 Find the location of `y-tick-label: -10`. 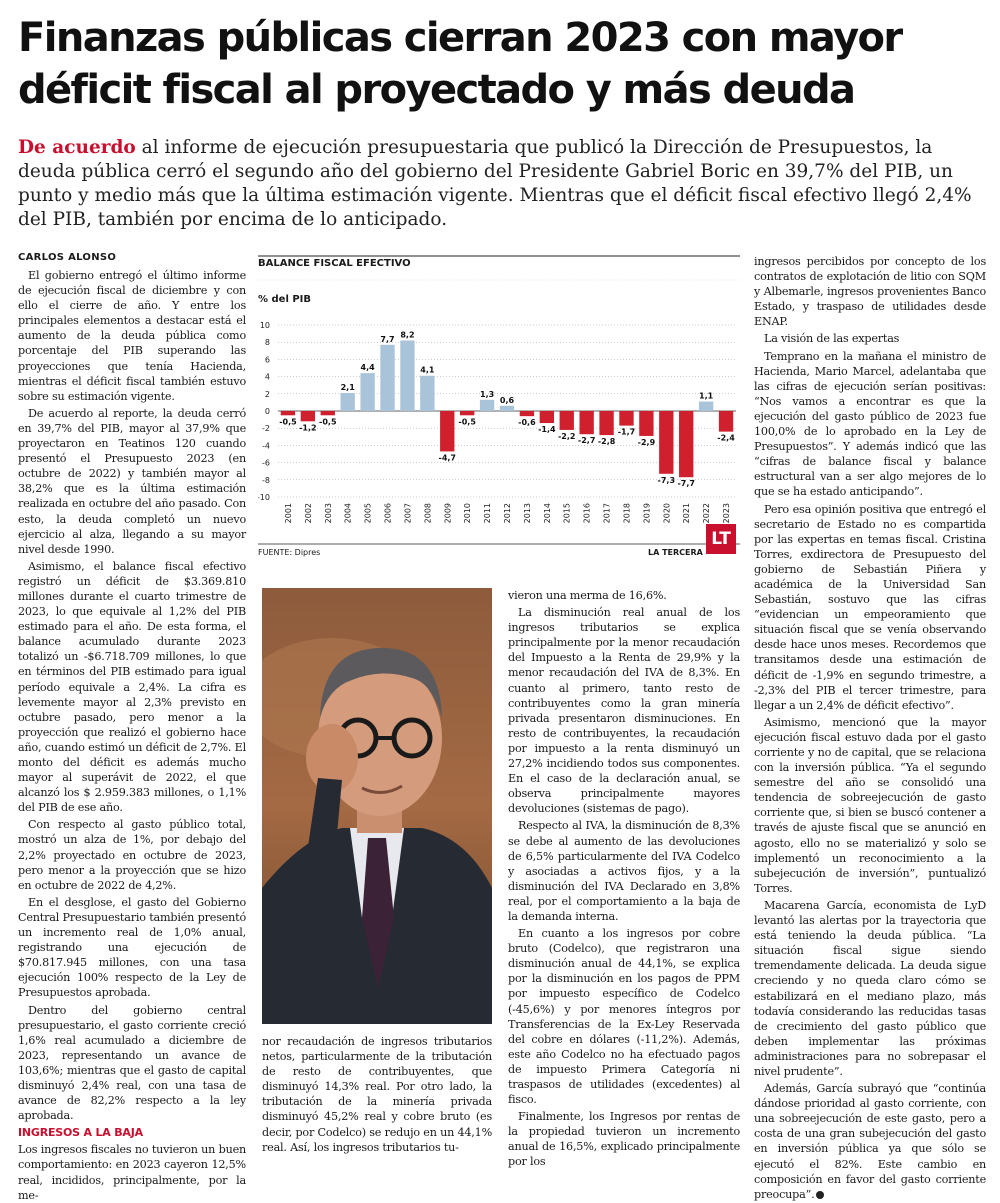

y-tick-label: -10 is located at coordinates (264, 497).